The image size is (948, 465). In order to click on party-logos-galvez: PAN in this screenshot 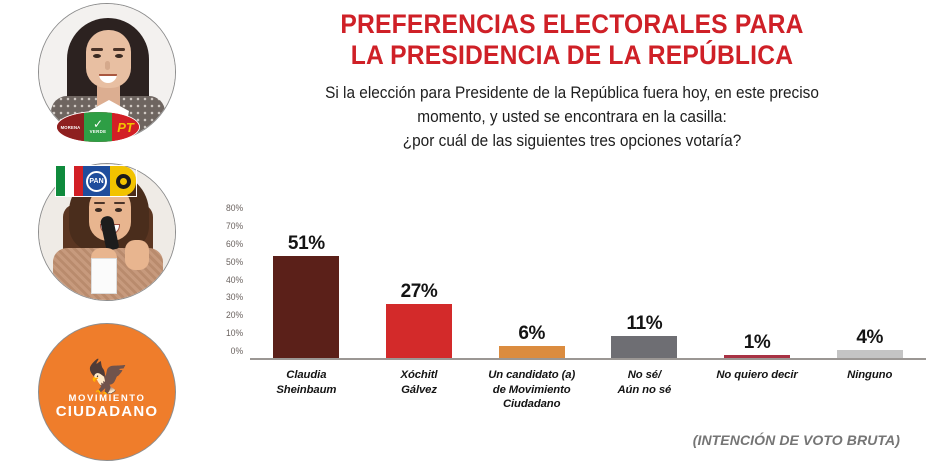, I will do `click(96, 181)`.